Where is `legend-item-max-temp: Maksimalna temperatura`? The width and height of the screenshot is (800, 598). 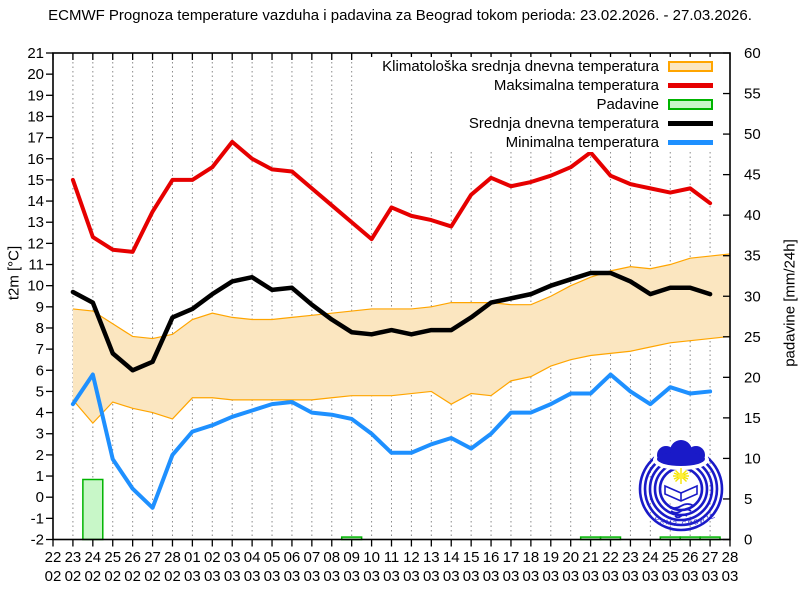
legend-item-max-temp: Maksimalna temperatura is located at coordinates (542, 85).